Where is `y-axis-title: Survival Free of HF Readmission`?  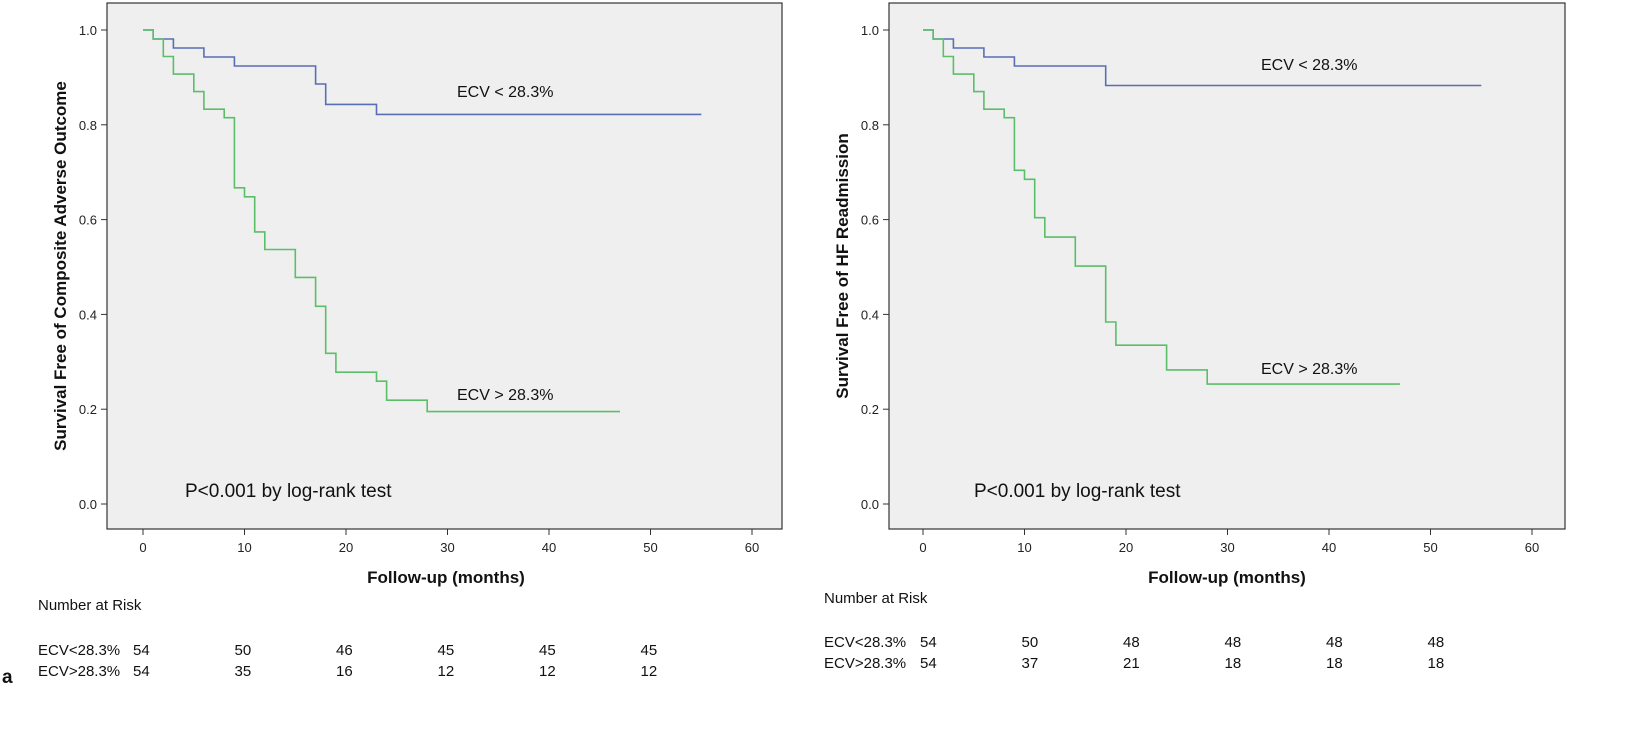 y-axis-title: Survival Free of HF Readmission is located at coordinates (842, 265).